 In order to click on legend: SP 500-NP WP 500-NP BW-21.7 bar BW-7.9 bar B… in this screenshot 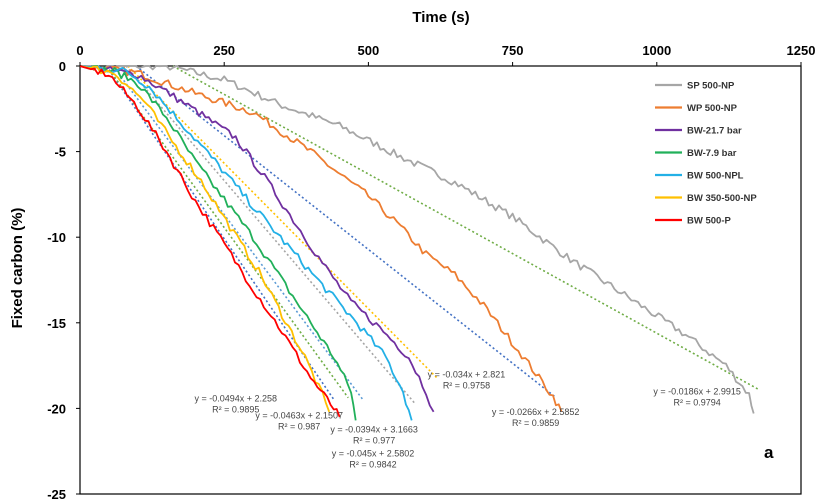, I will do `click(706, 154)`.